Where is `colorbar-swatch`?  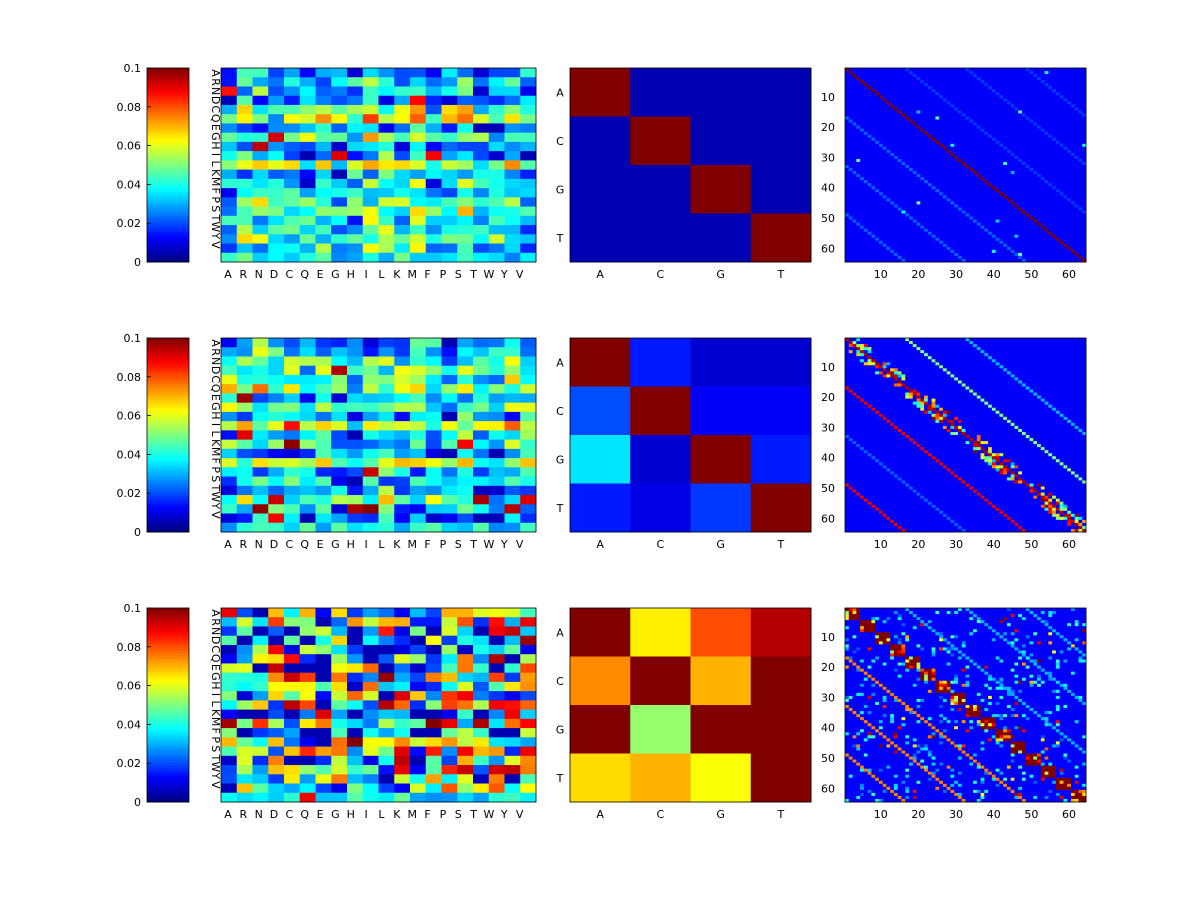 colorbar-swatch is located at coordinates (168, 340).